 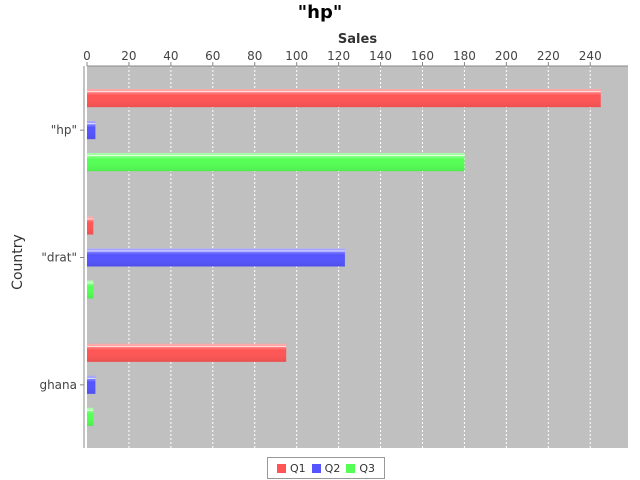 I want to click on legend-item: Q2, so click(x=326, y=468).